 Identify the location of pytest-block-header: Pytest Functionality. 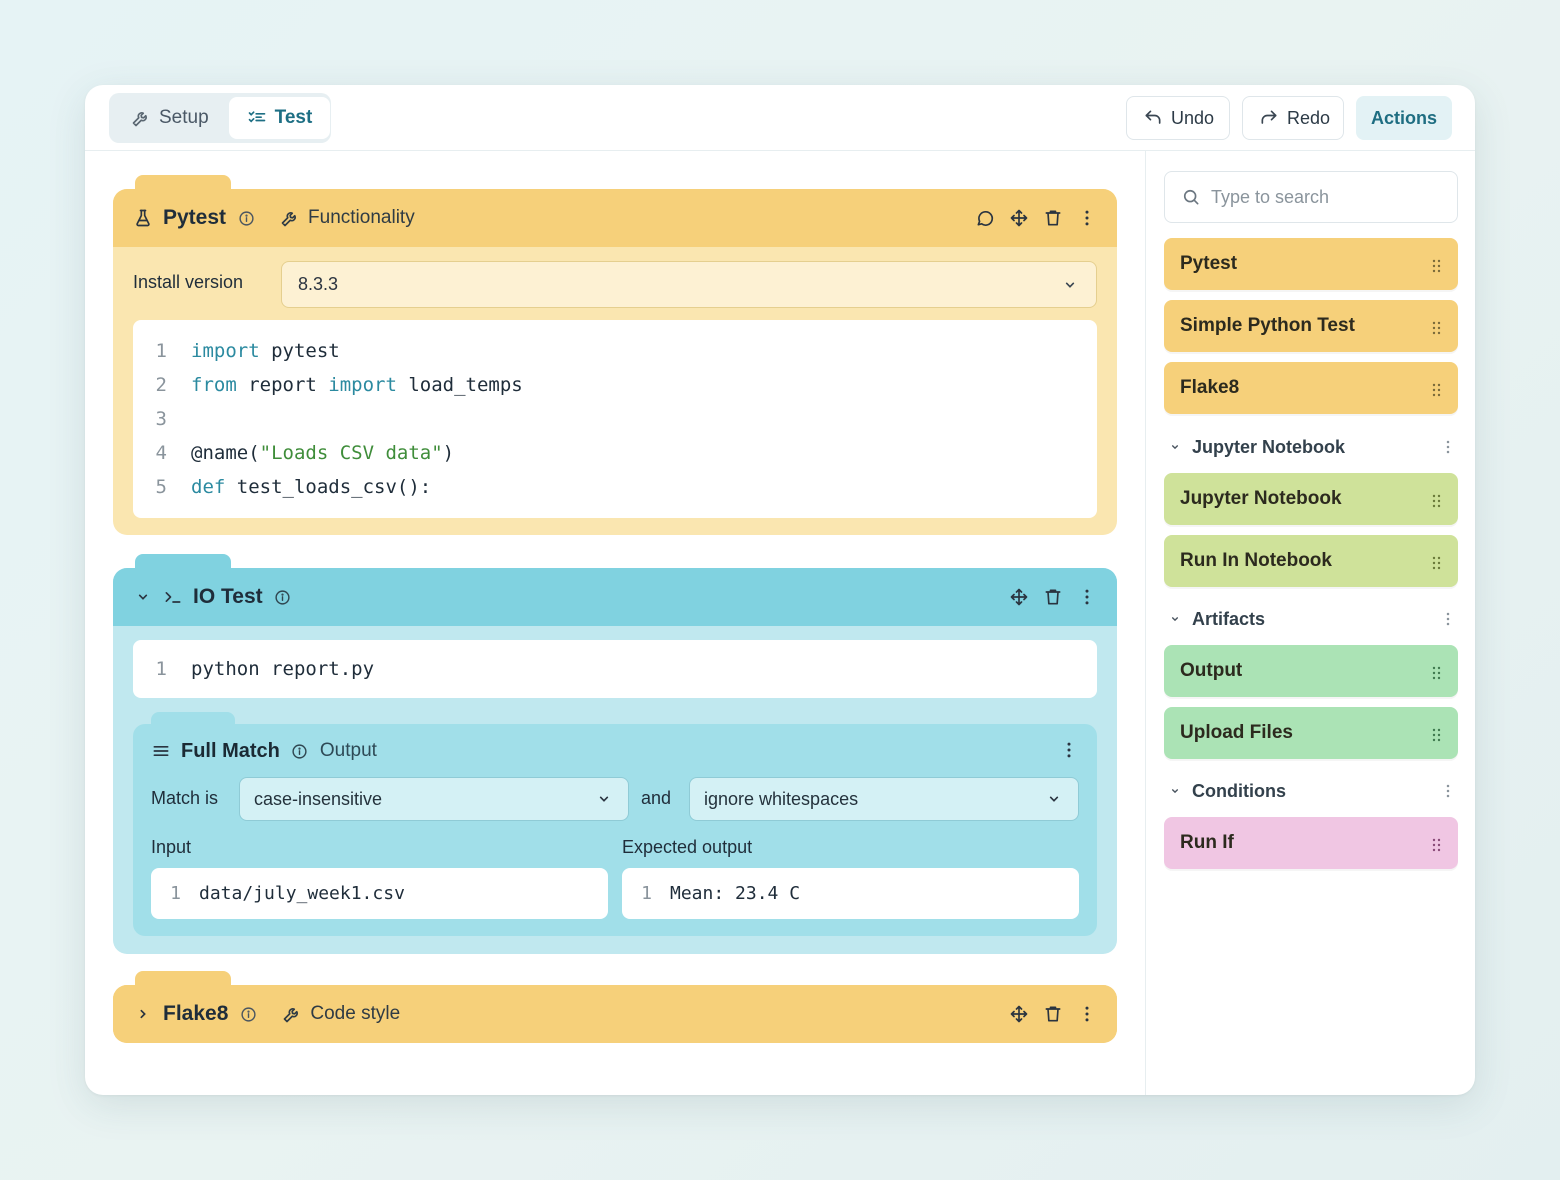
(615, 218).